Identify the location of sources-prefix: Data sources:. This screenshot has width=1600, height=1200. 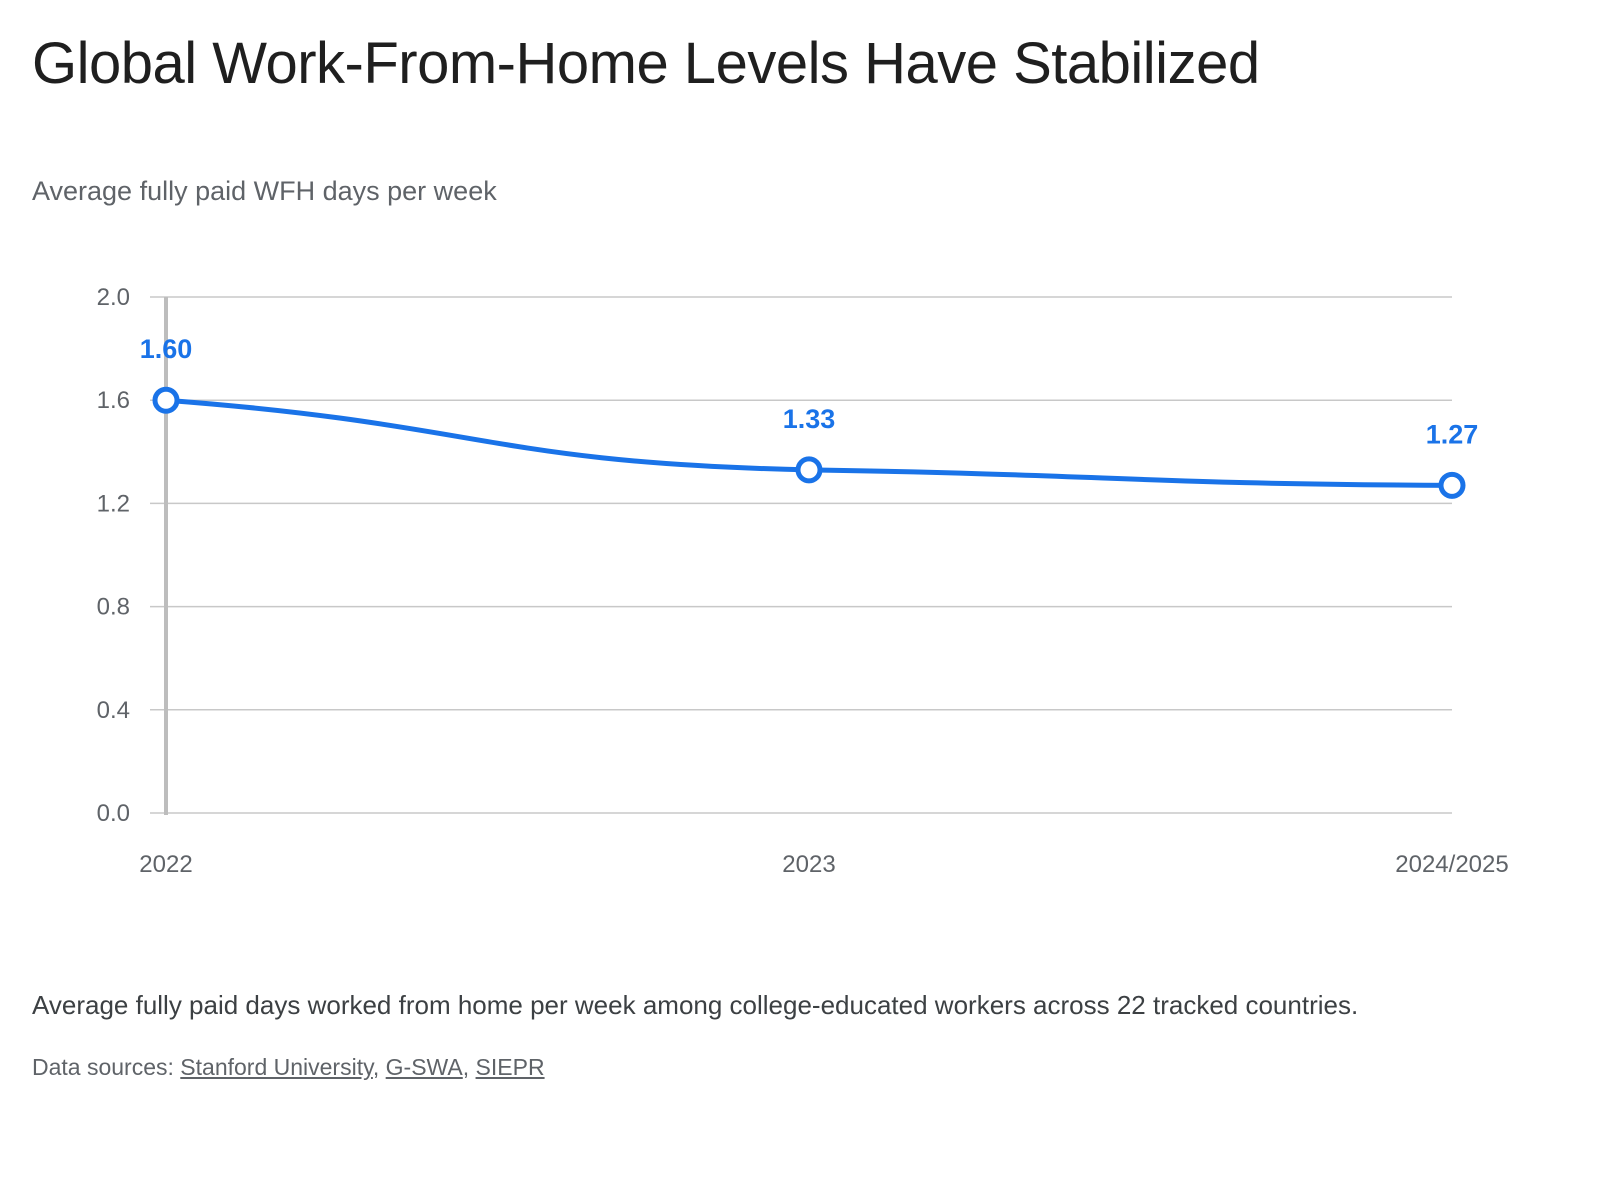
(103, 1067).